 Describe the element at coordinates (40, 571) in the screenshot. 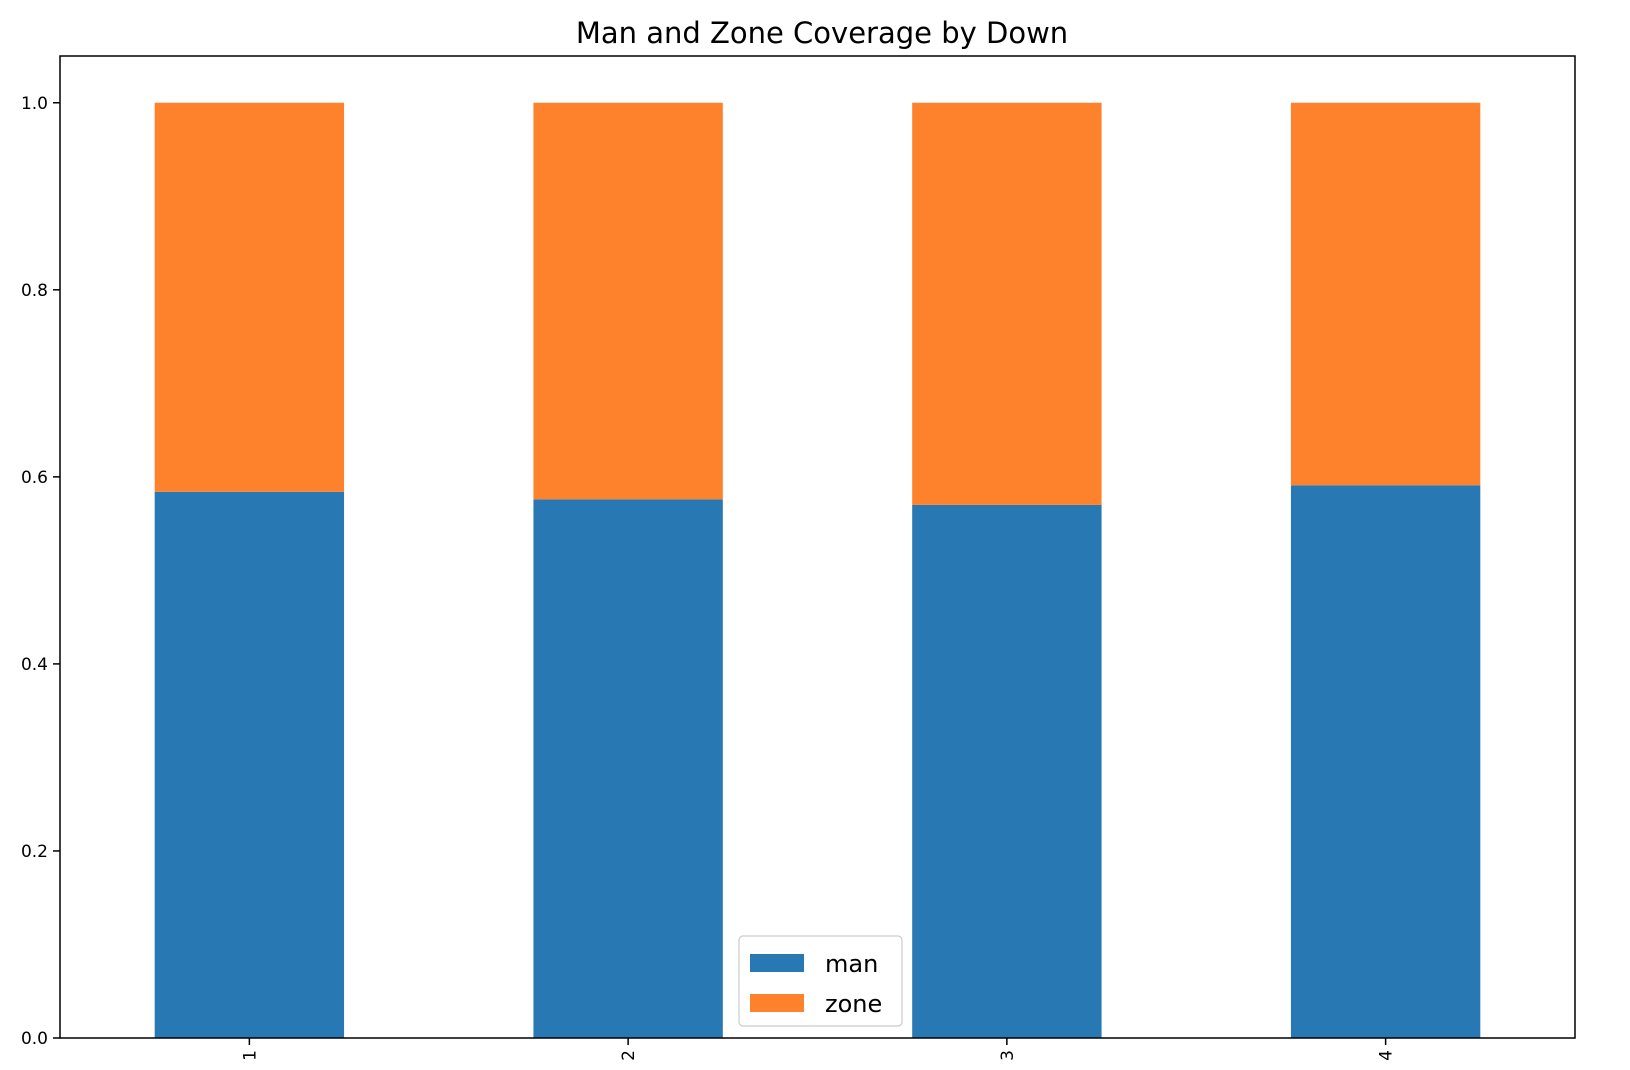

I see `y-axis: 0.0 0.2 0.4 0.6 0.8 1.0` at that location.